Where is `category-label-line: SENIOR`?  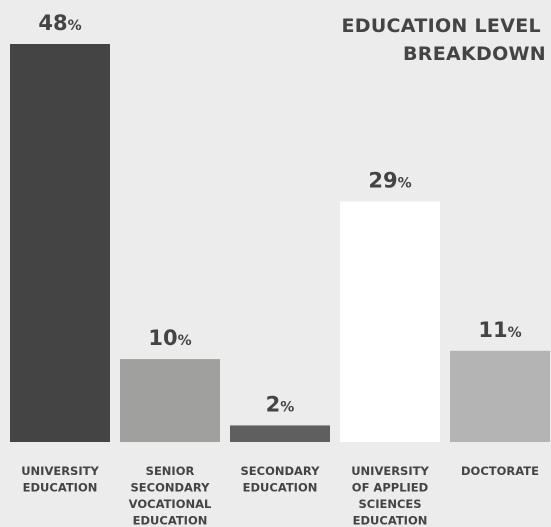 category-label-line: SENIOR is located at coordinates (170, 471).